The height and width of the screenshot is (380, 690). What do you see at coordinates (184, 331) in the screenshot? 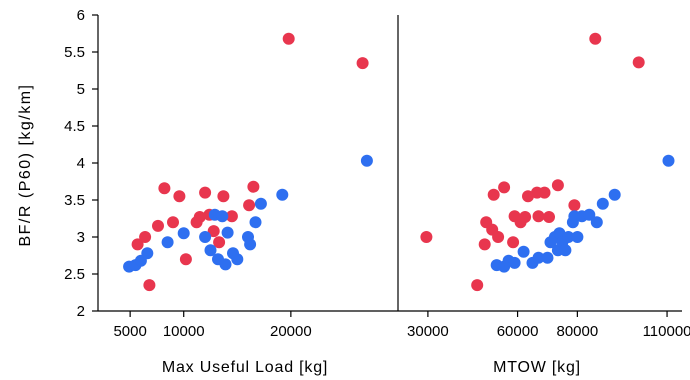
I see `x-tick-label: 10000` at bounding box center [184, 331].